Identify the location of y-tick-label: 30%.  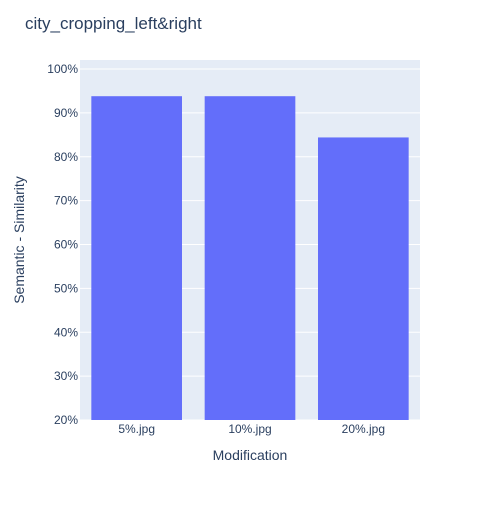
(66, 376).